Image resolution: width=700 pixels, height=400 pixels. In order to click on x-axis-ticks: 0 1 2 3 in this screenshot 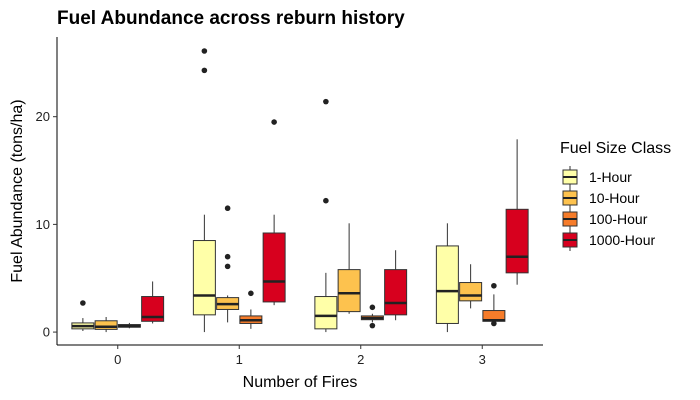, I will do `click(300, 356)`.